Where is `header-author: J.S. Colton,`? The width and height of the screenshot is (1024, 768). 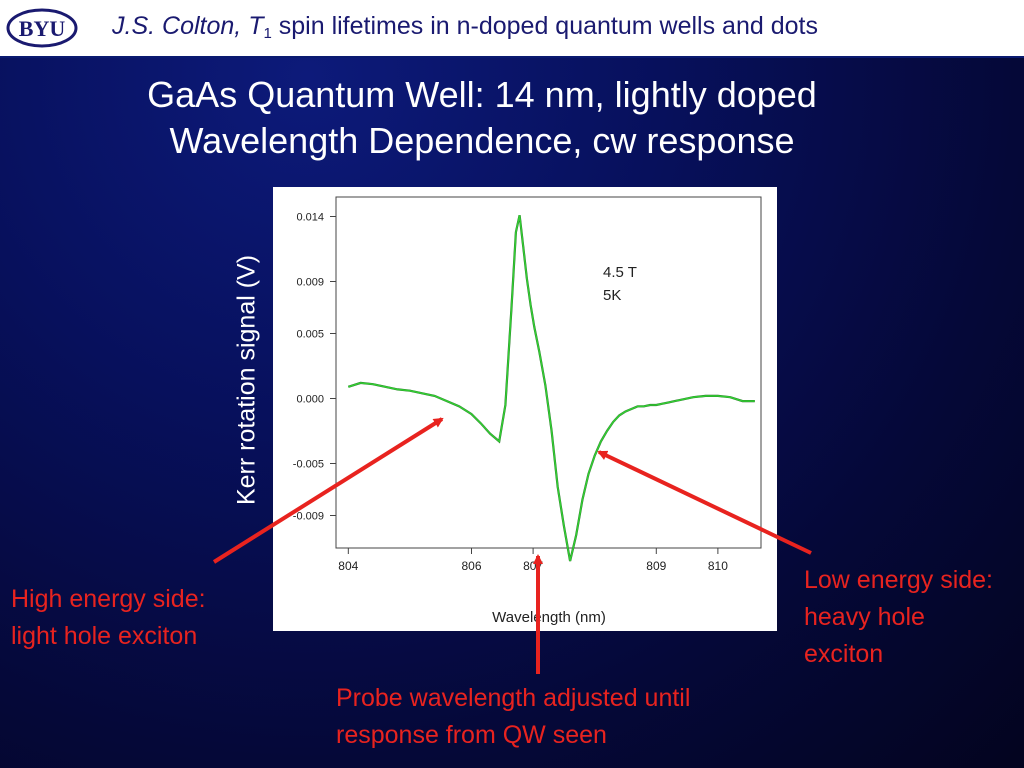 header-author: J.S. Colton, is located at coordinates (177, 26).